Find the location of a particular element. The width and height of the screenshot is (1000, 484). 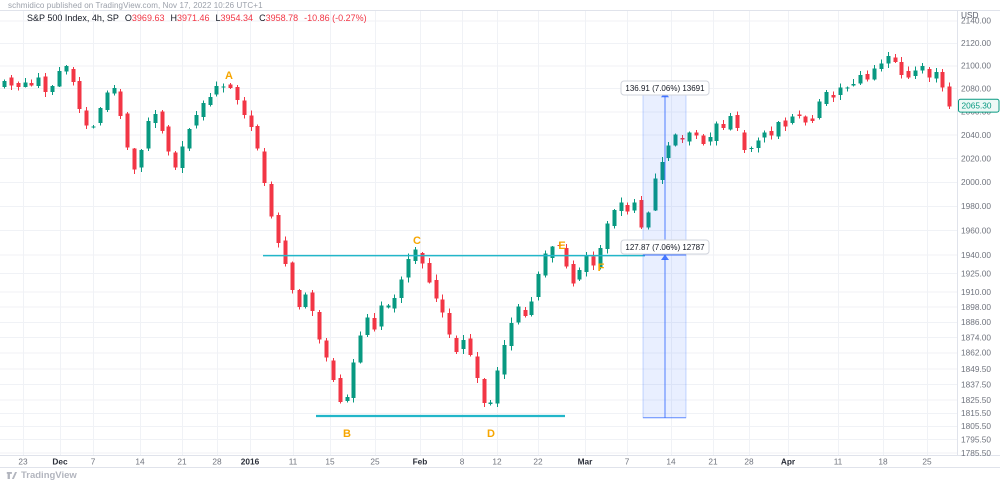

measured-move-range is located at coordinates (664, 336).